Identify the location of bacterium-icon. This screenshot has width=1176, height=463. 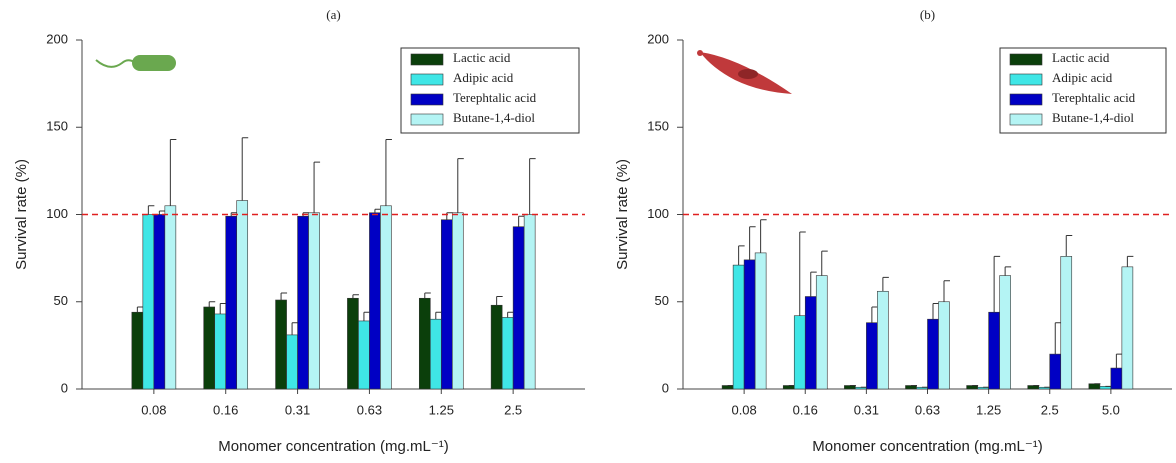
(135, 63).